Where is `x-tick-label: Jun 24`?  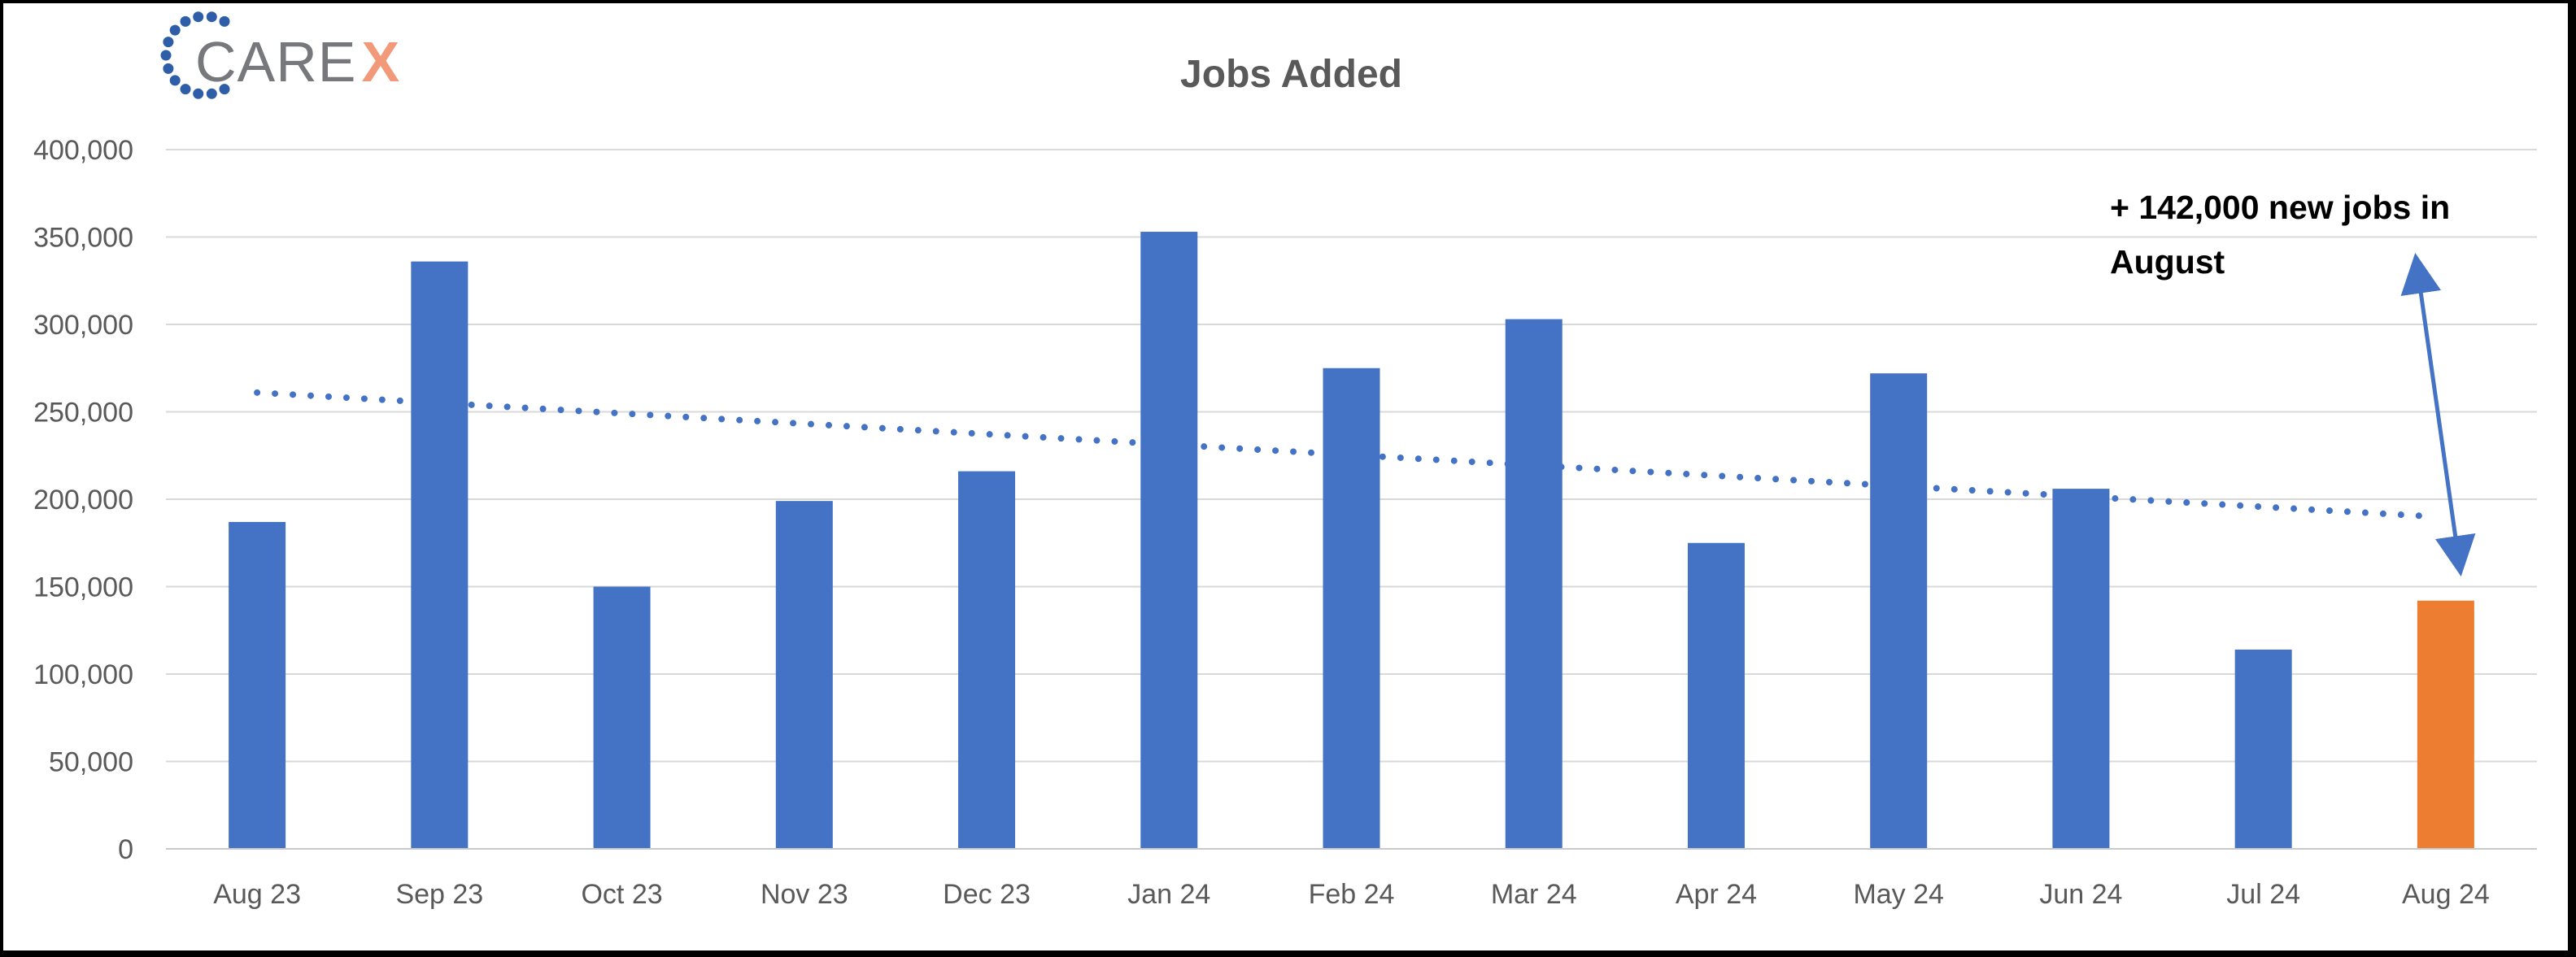
x-tick-label: Jun 24 is located at coordinates (2080, 894).